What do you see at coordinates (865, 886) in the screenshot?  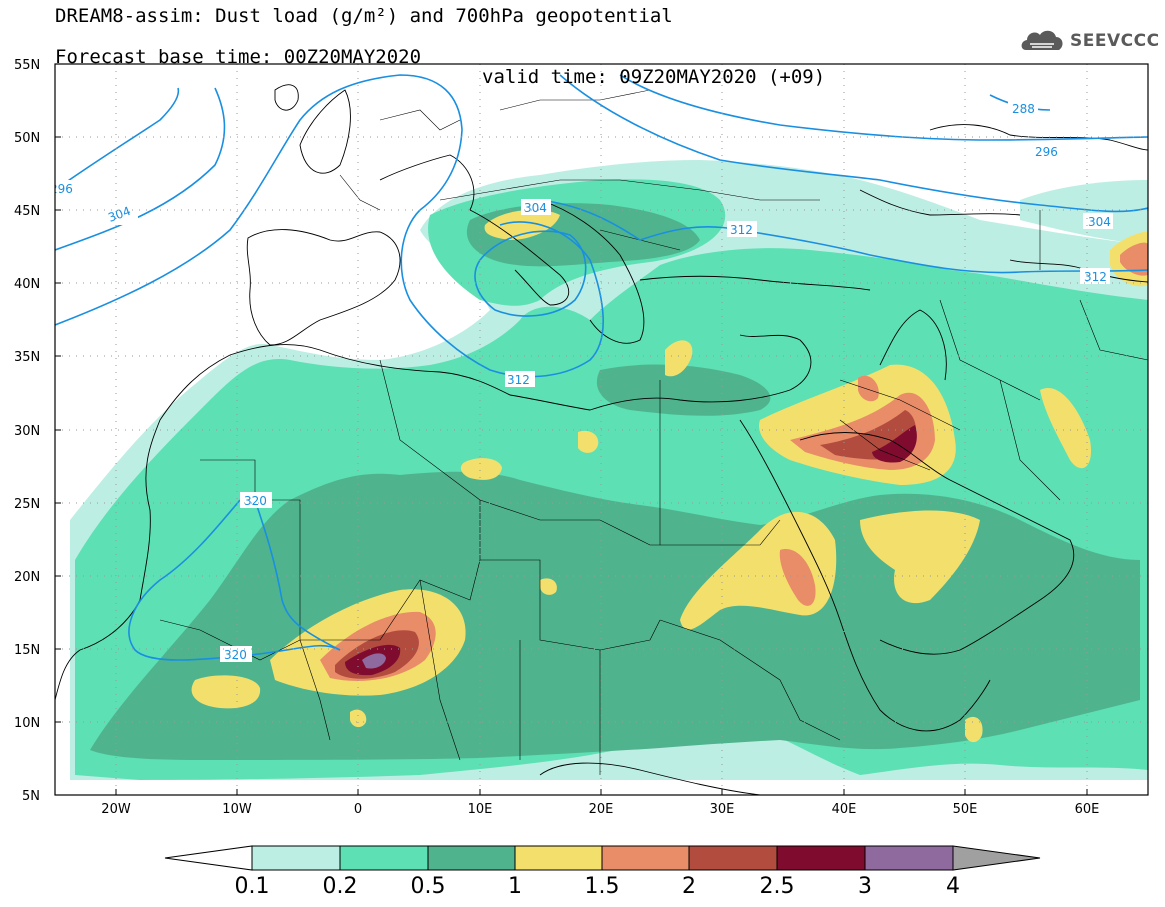 I see `colorbar-label-3: 3` at bounding box center [865, 886].